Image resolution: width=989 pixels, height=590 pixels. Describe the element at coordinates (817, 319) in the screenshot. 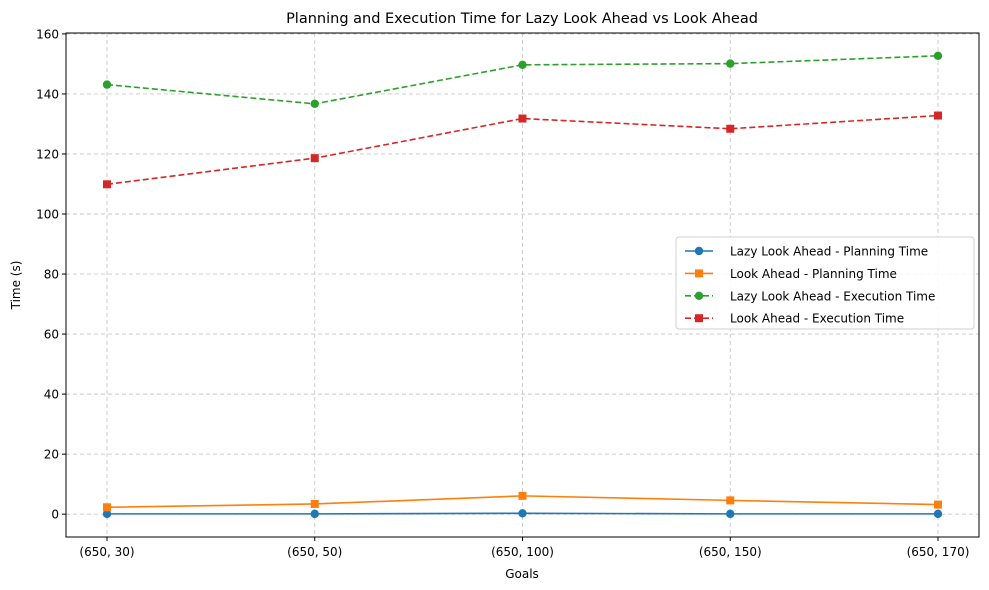

I see `legend-label: Look Ahead - Execution Time` at that location.